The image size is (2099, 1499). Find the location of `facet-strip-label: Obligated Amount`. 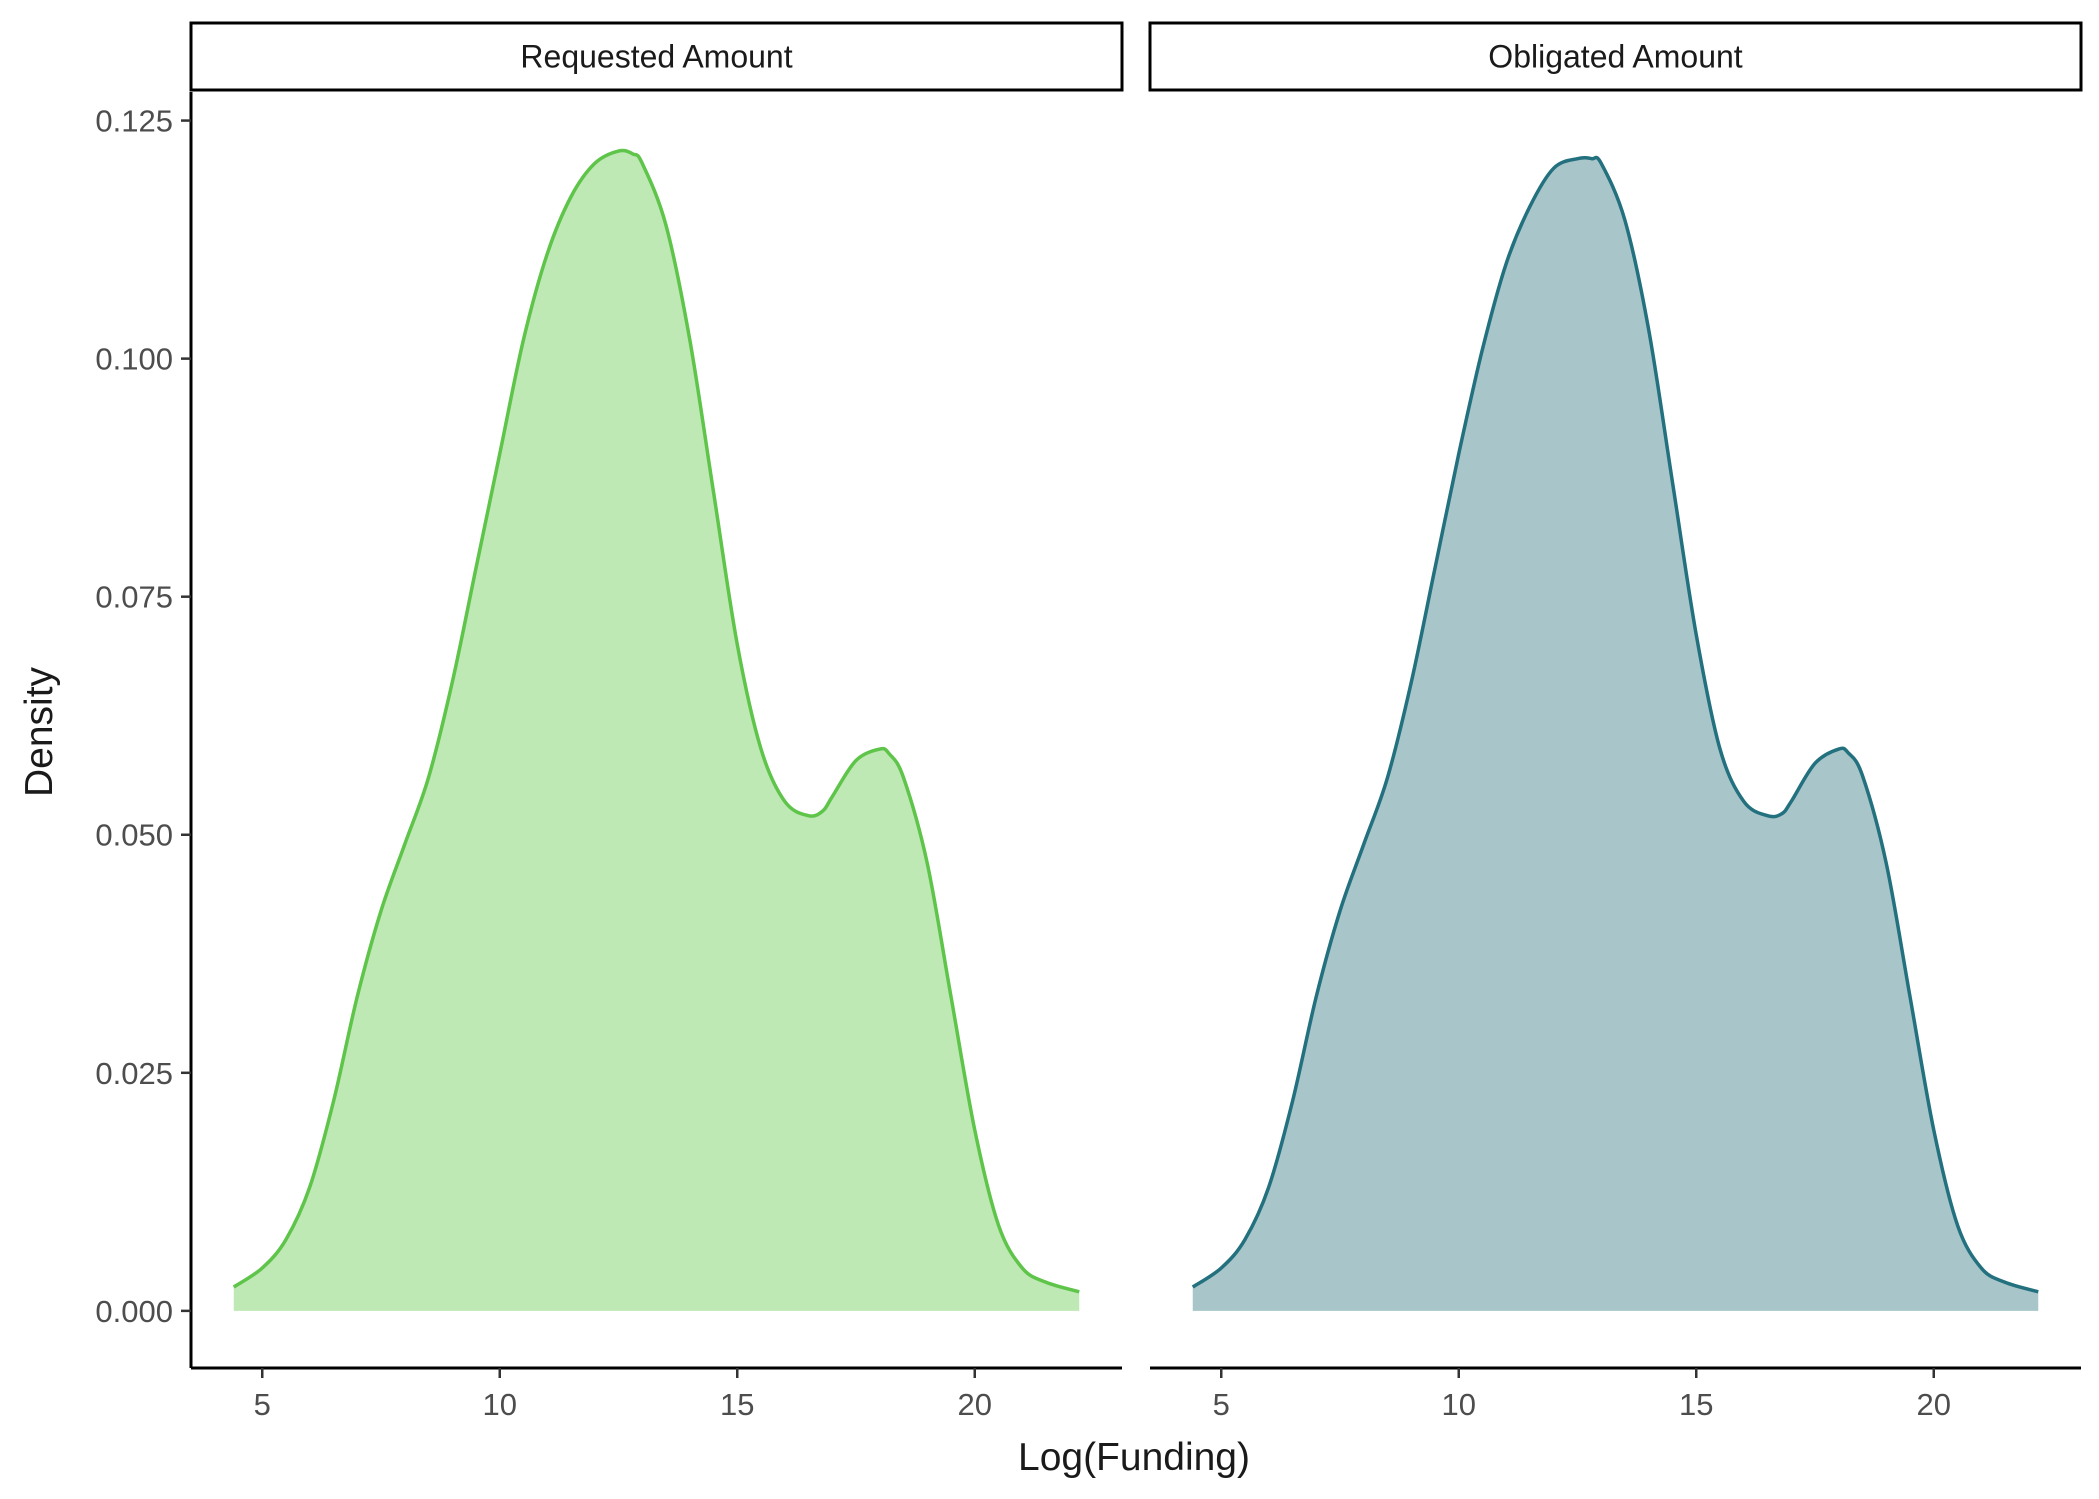

facet-strip-label: Obligated Amount is located at coordinates (1615, 57).